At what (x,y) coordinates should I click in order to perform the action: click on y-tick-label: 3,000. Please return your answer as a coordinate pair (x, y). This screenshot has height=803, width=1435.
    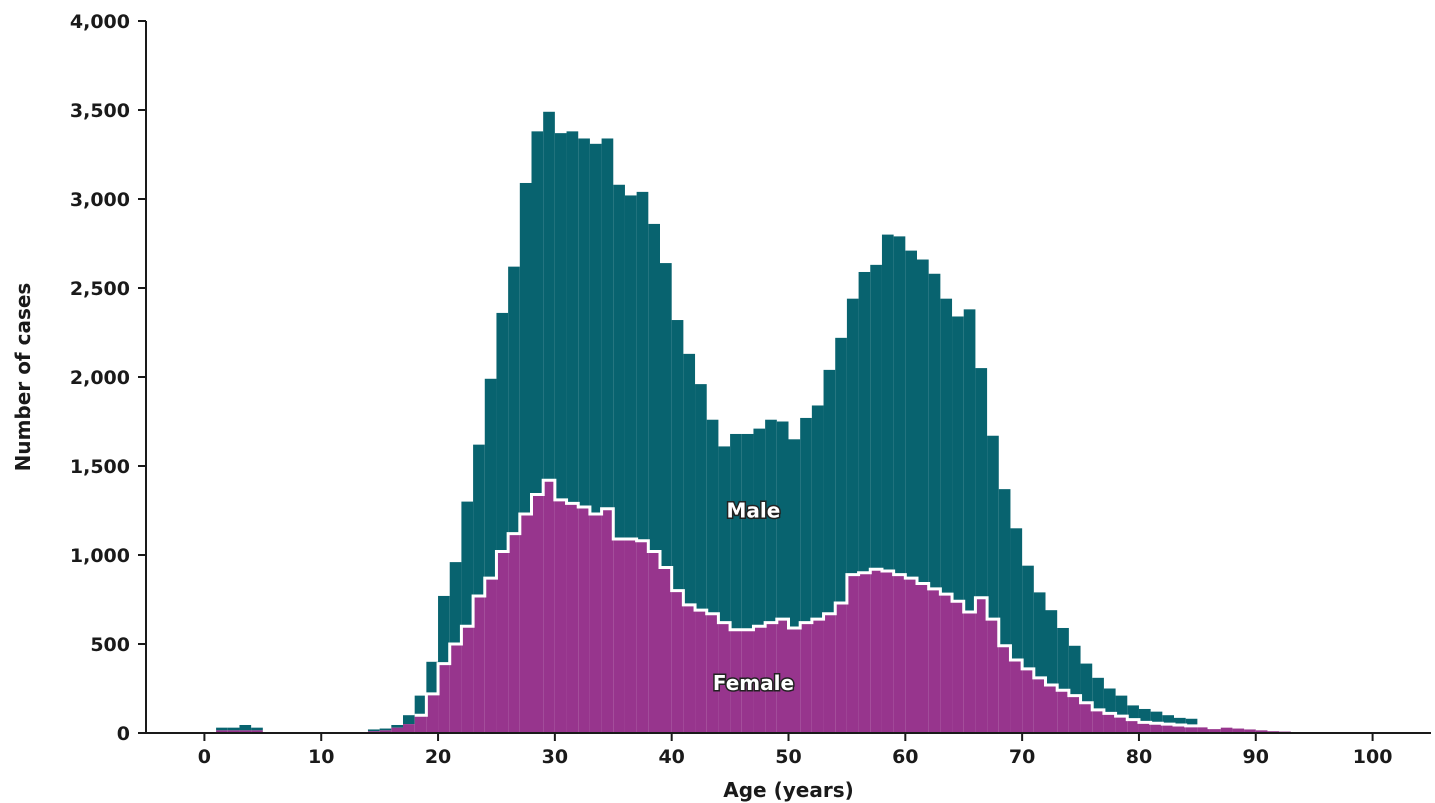
    Looking at the image, I should click on (100, 200).